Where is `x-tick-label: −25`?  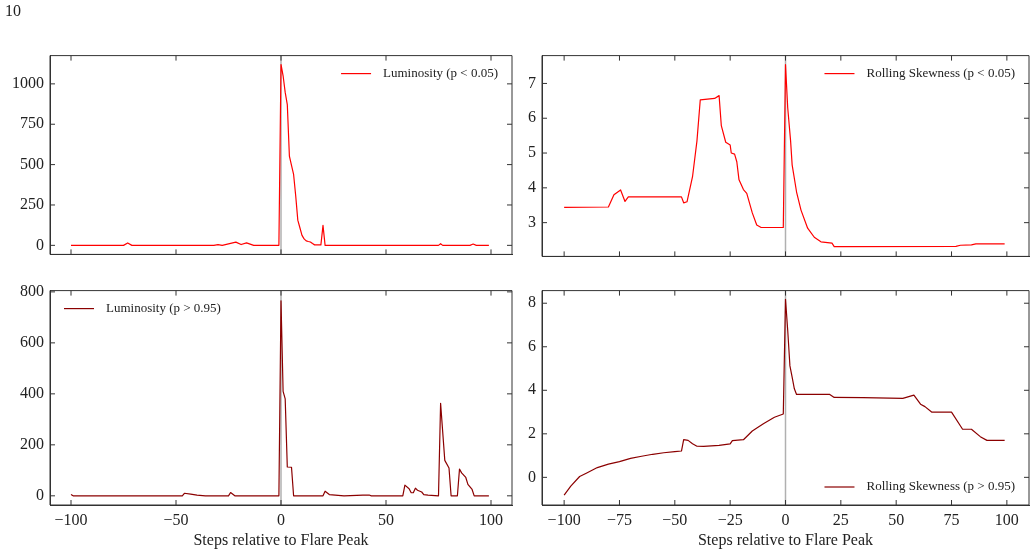
x-tick-label: −25 is located at coordinates (730, 519).